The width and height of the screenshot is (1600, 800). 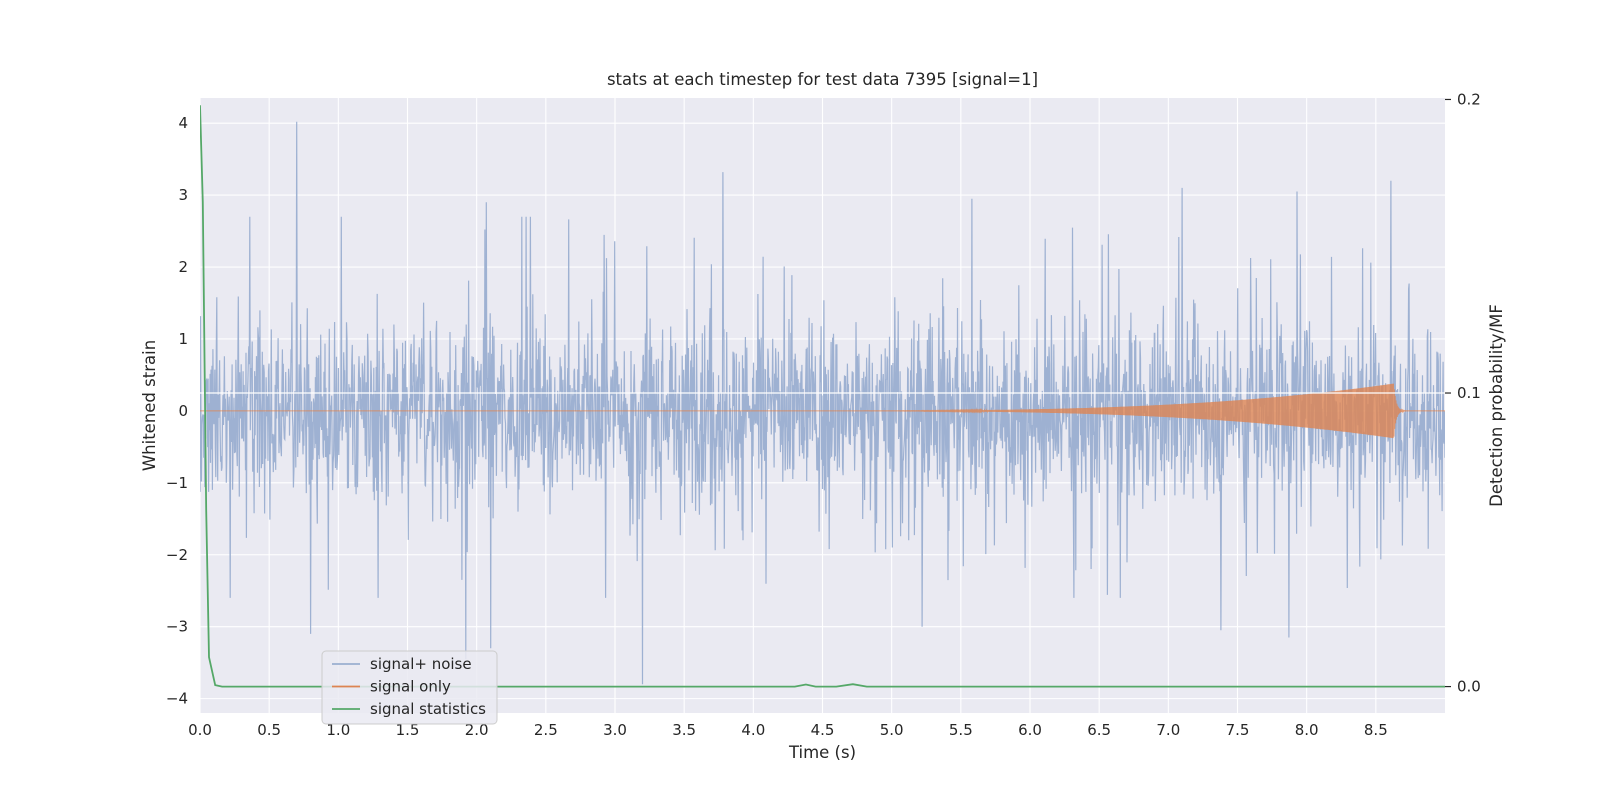 What do you see at coordinates (149, 405) in the screenshot?
I see `y-axis-label: Whitened strain` at bounding box center [149, 405].